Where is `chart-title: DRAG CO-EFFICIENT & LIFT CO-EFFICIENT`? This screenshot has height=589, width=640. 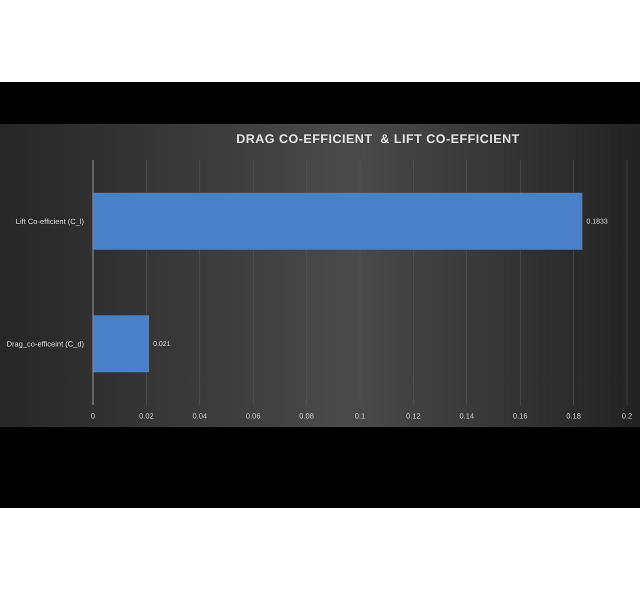 chart-title: DRAG CO-EFFICIENT & LIFT CO-EFFICIENT is located at coordinates (378, 139).